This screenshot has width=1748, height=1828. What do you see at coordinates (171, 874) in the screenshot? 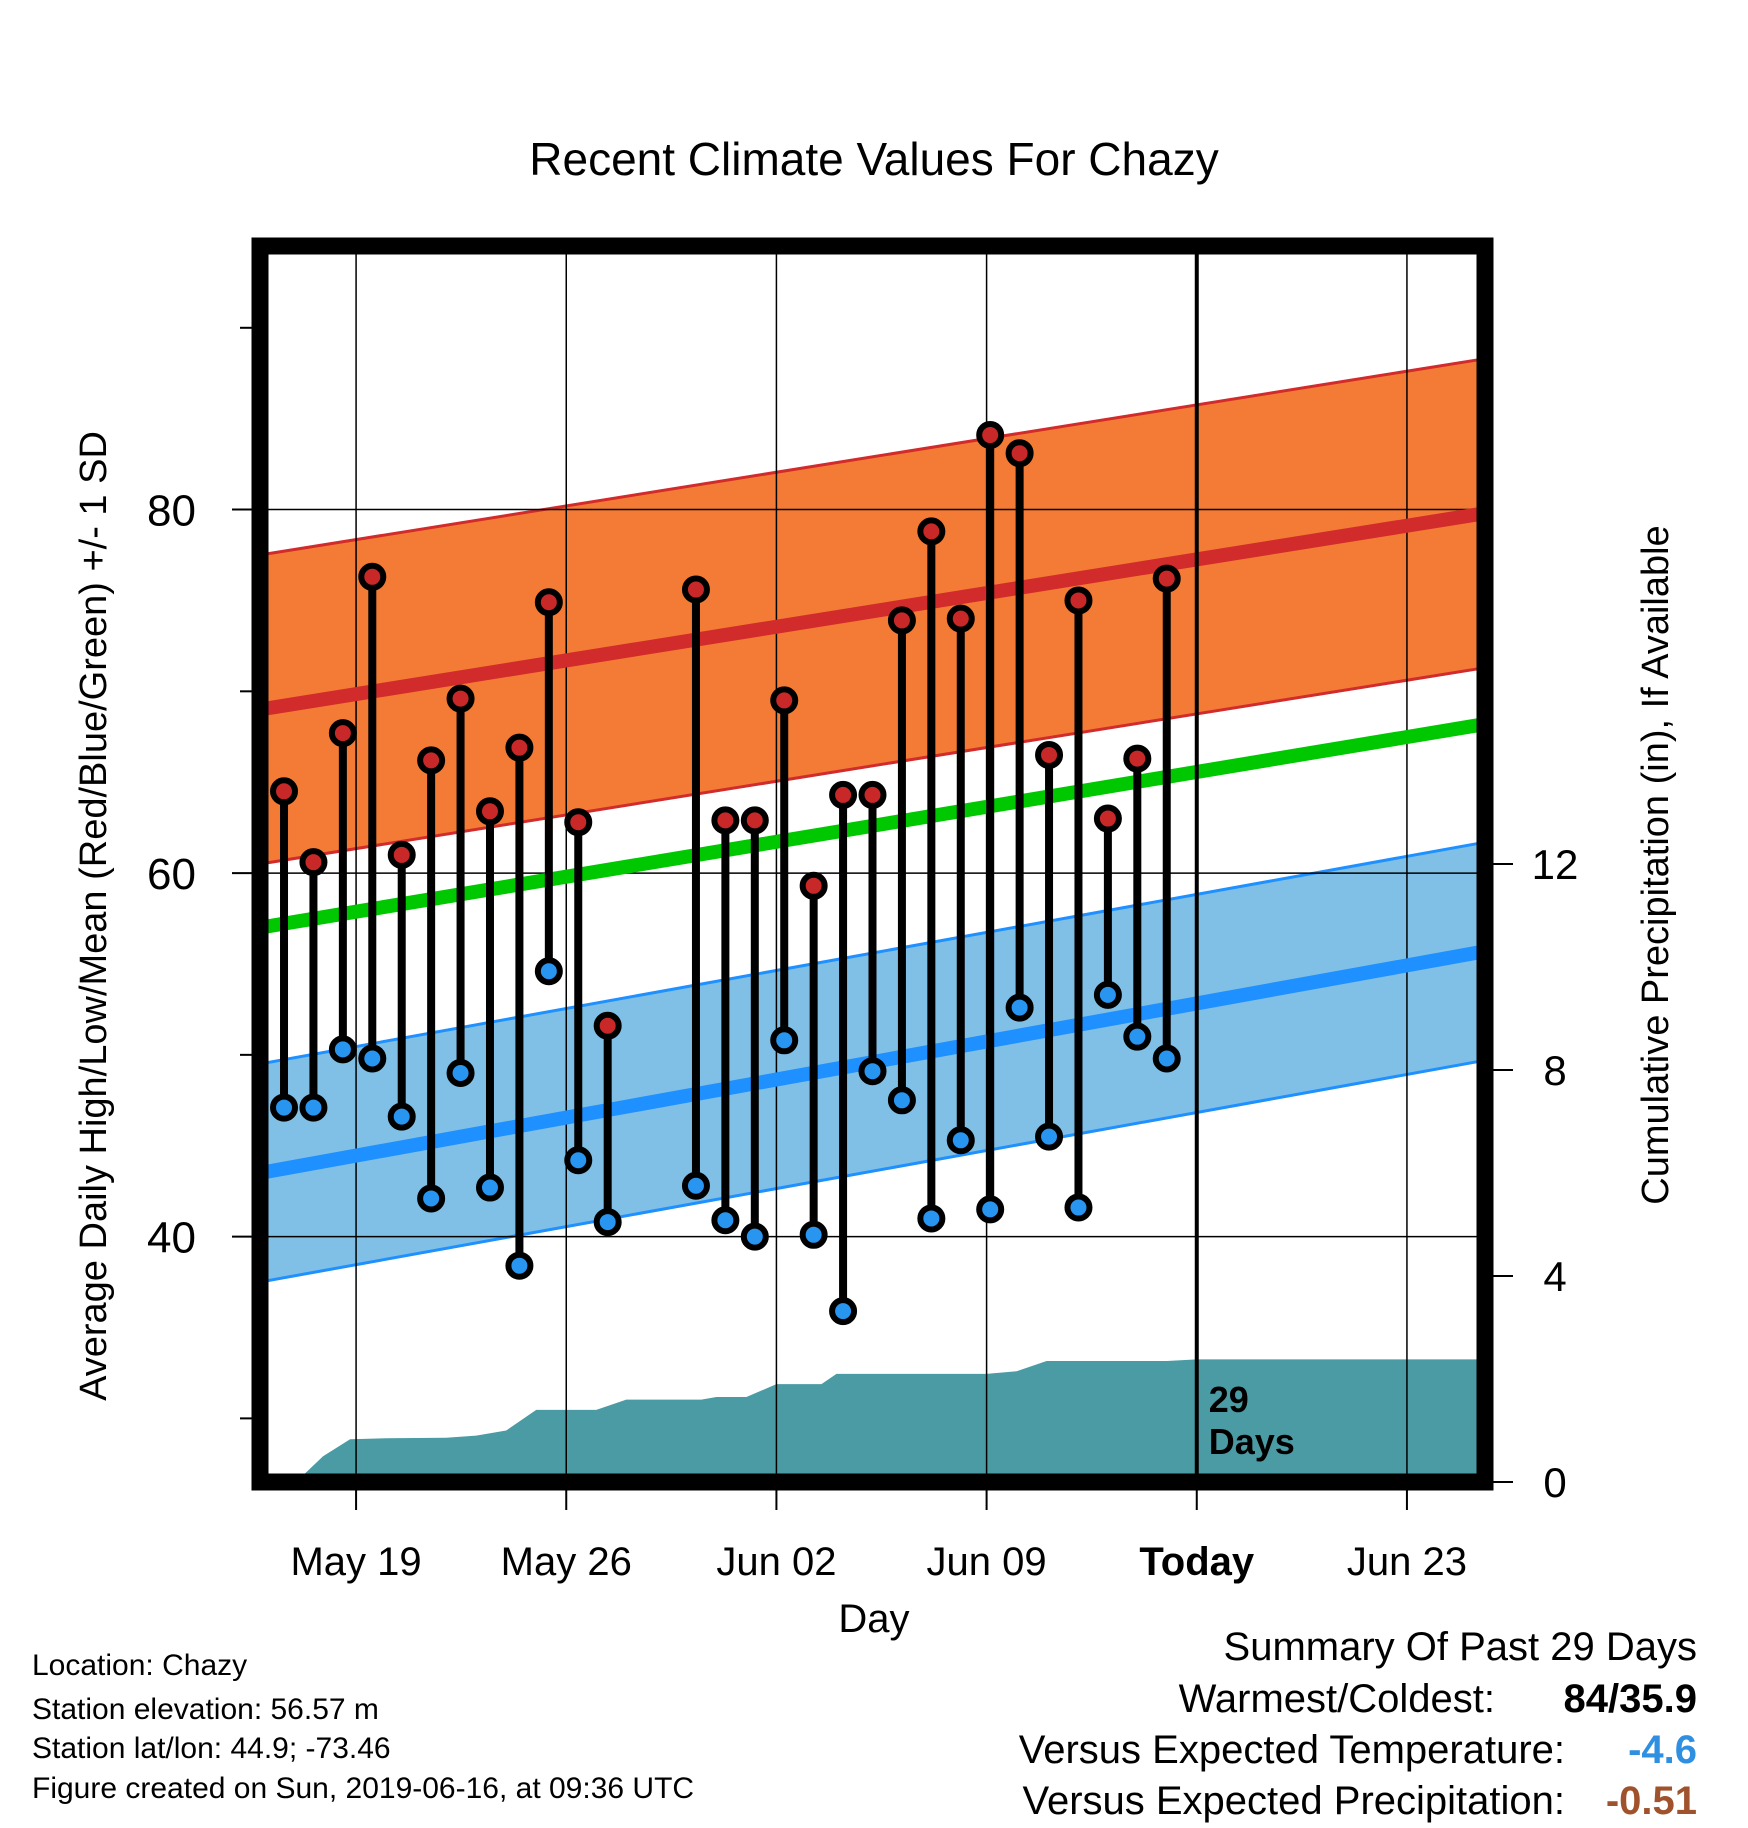
I see `y-tick-label: 60` at bounding box center [171, 874].